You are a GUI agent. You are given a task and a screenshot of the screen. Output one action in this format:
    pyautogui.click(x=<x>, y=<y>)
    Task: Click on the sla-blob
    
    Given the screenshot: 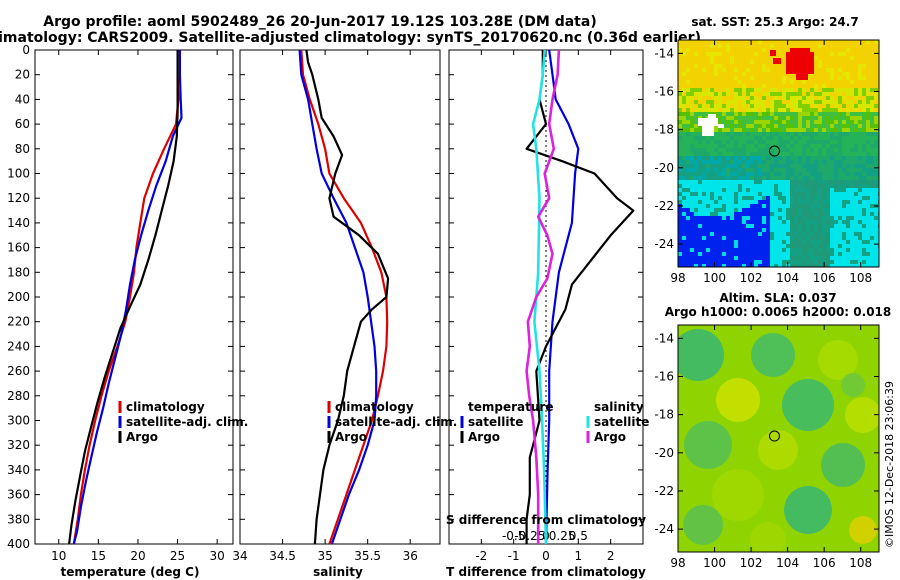 What is the action you would take?
    pyautogui.click(x=701, y=355)
    